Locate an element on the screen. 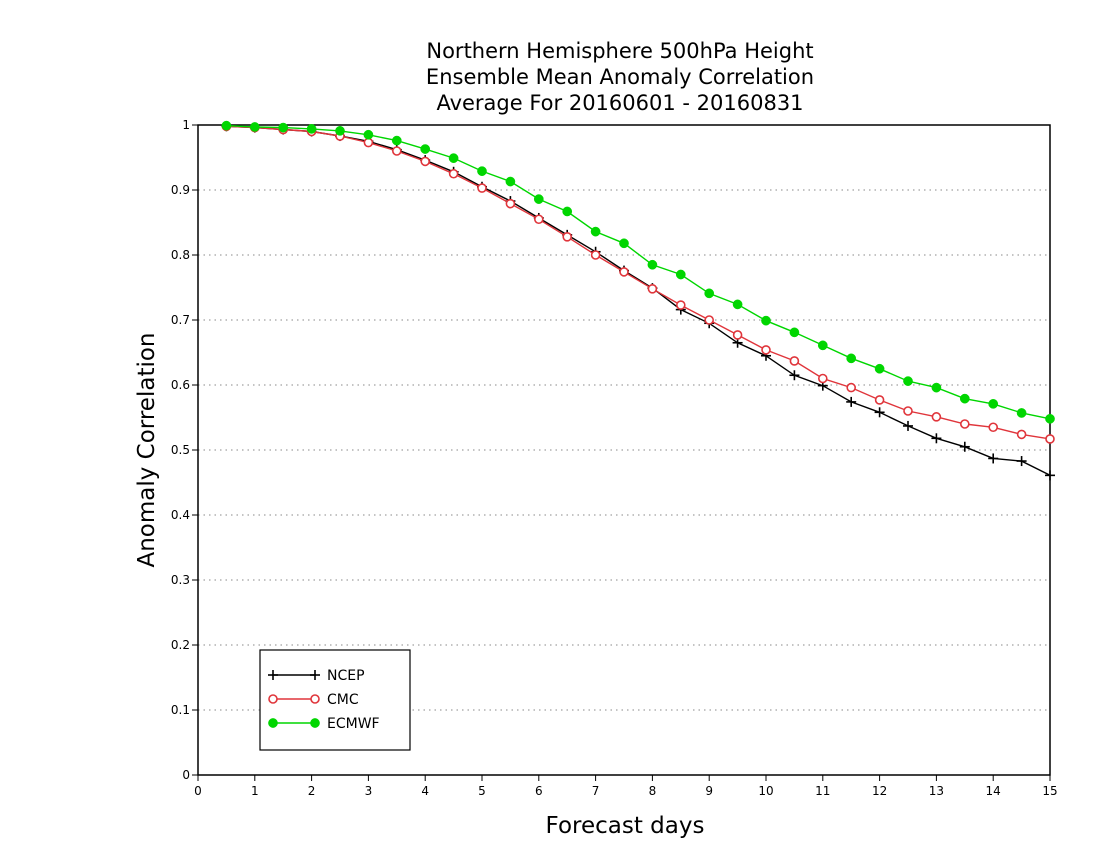 Image resolution: width=1100 pixels, height=850 pixels. x-axis-title: Forecast days is located at coordinates (625, 826).